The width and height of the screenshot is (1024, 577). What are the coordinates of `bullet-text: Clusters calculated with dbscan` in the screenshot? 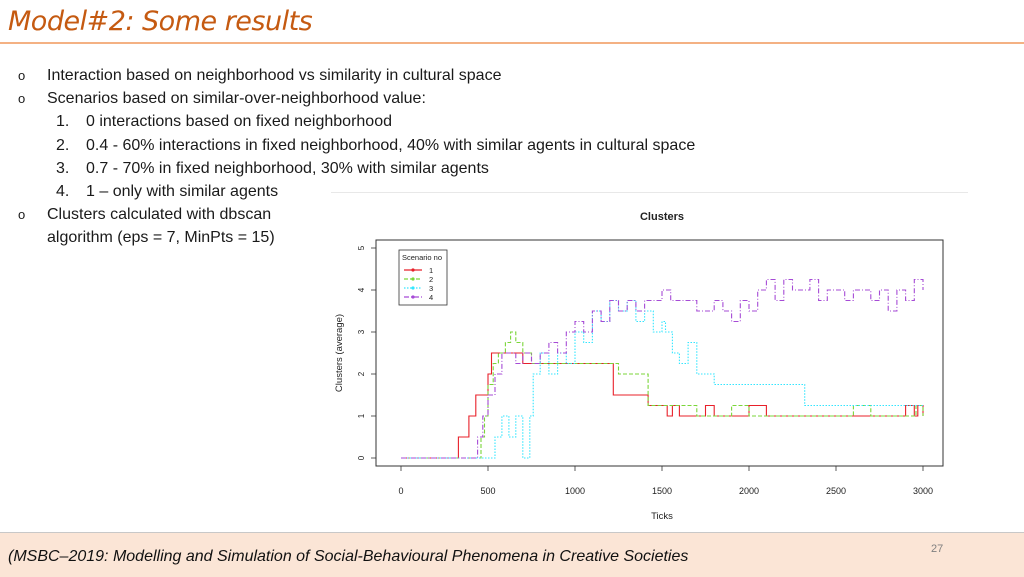 It's located at (159, 215).